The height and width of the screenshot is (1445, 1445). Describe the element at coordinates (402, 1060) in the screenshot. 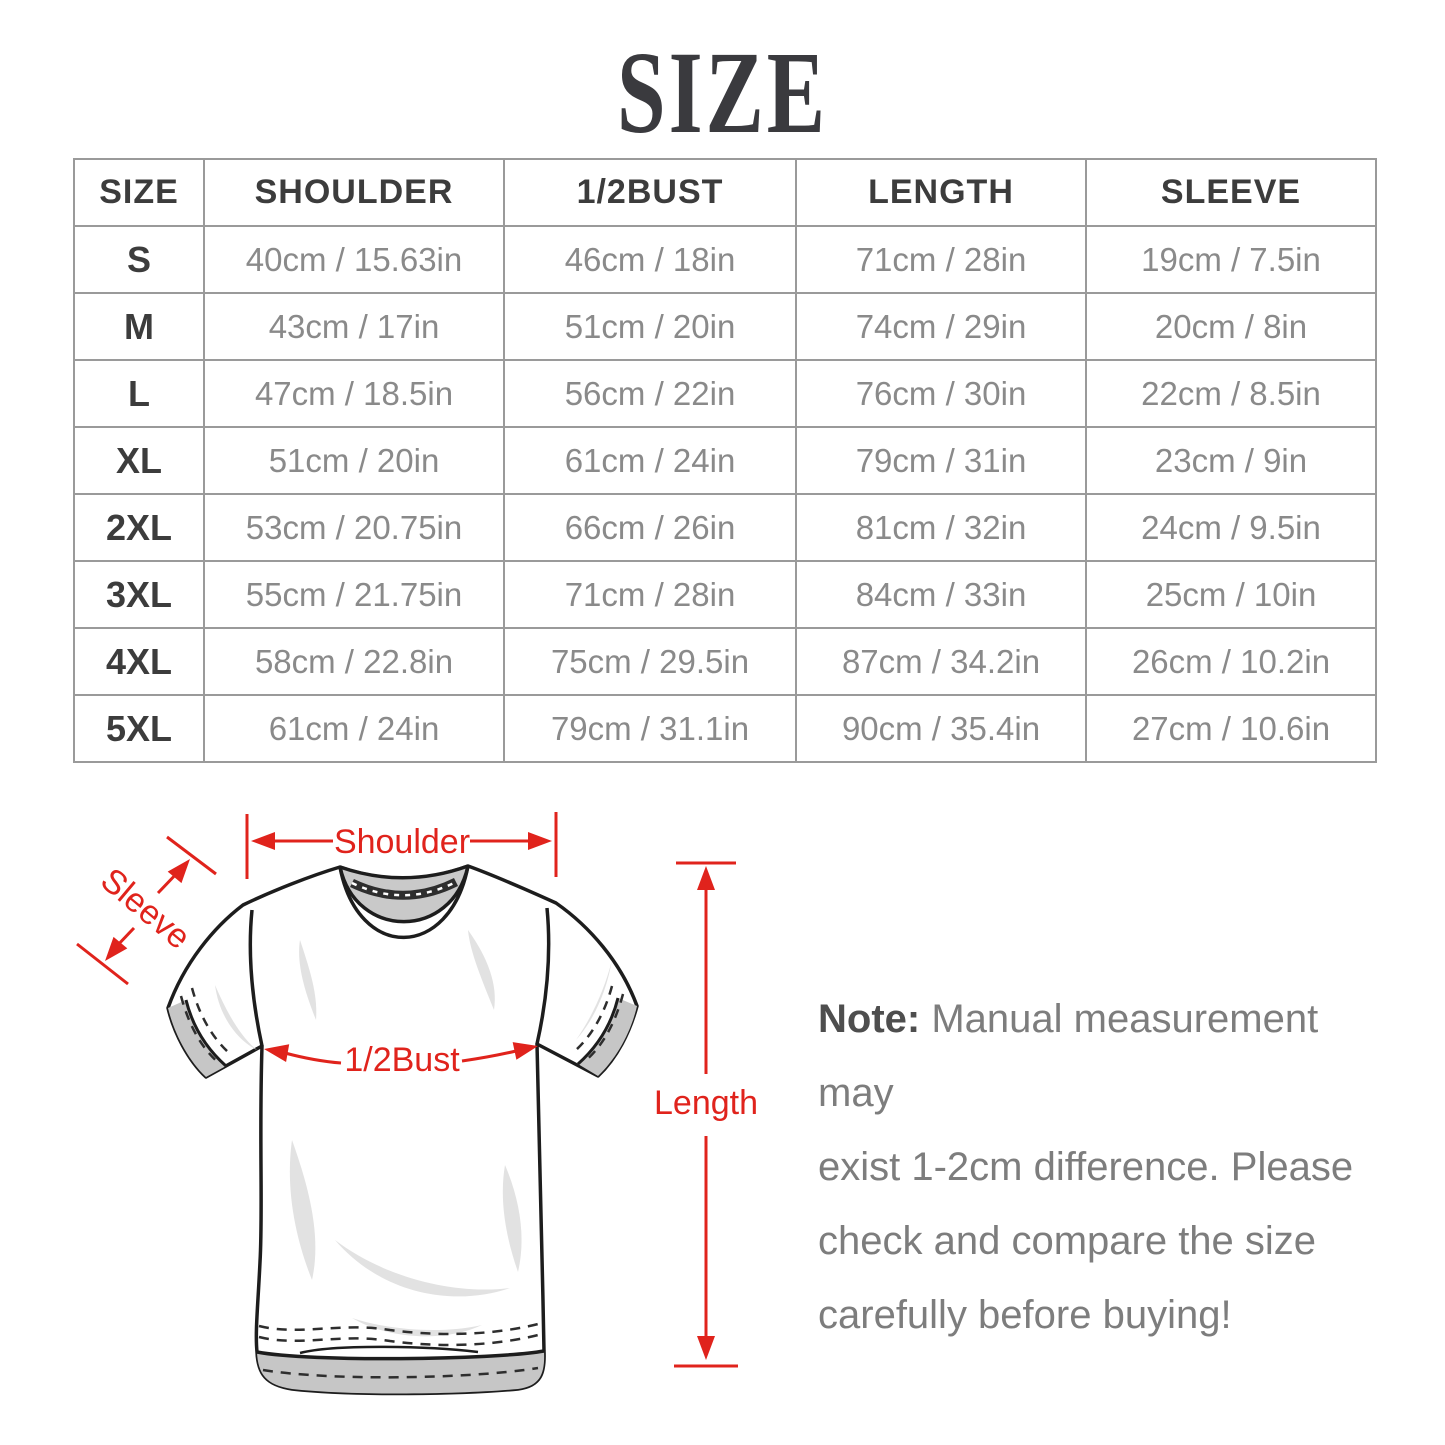

I see `bust-label: 1/2Bust` at that location.